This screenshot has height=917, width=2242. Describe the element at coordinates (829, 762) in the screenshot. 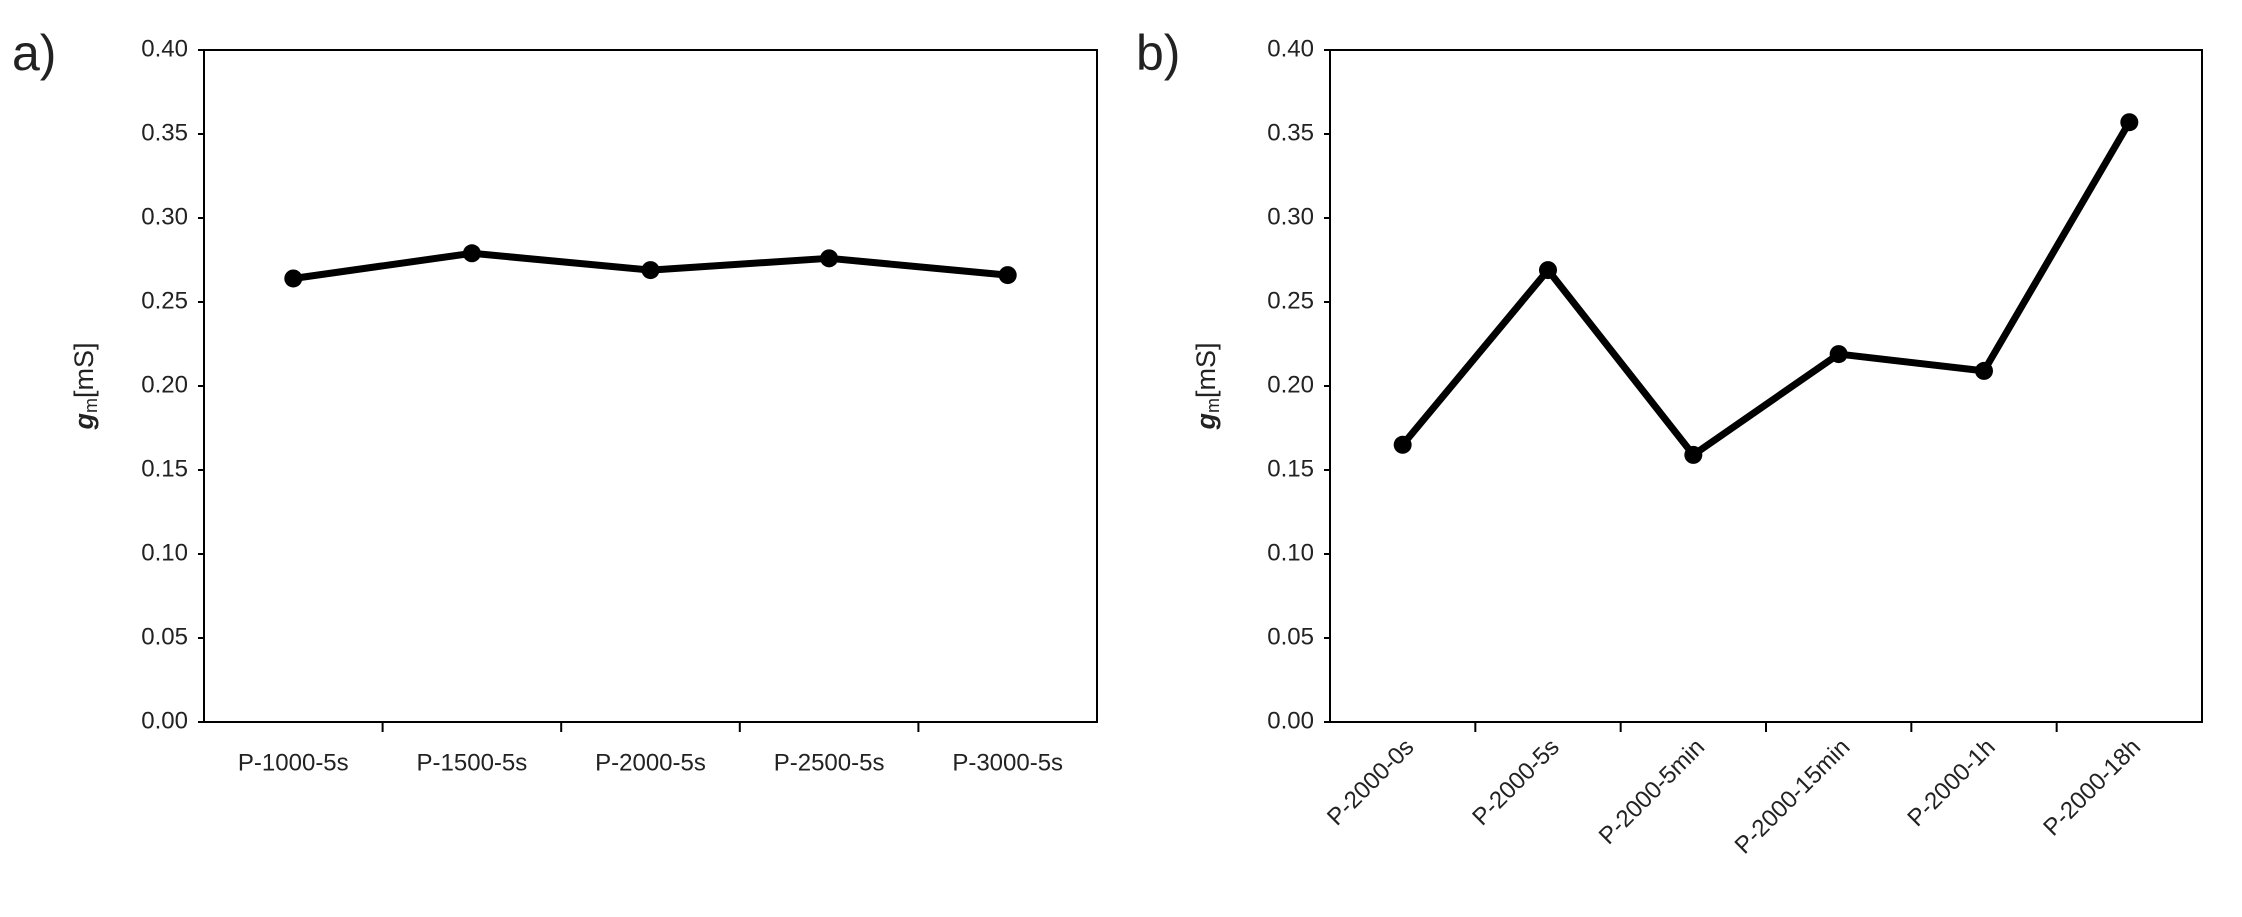

I see `x-tick-label: P-2500-5s` at that location.